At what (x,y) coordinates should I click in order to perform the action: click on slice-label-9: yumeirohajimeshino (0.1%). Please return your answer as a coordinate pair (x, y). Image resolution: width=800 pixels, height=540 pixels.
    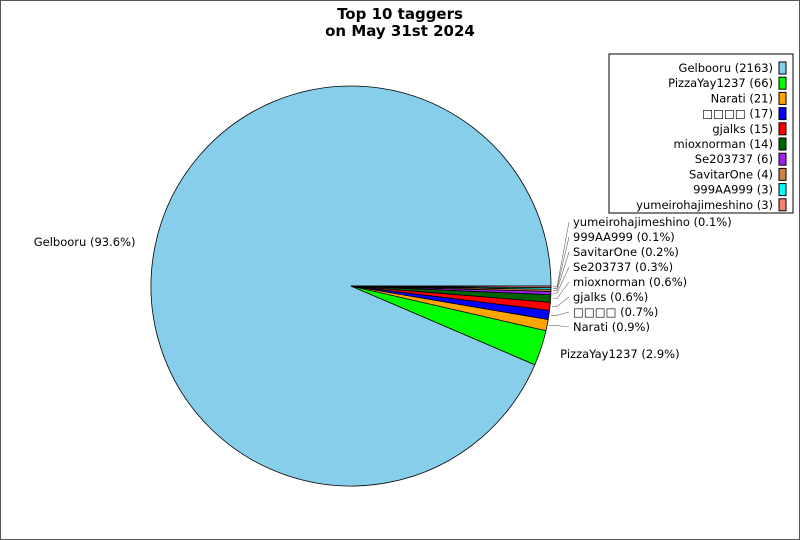
    Looking at the image, I should click on (652, 222).